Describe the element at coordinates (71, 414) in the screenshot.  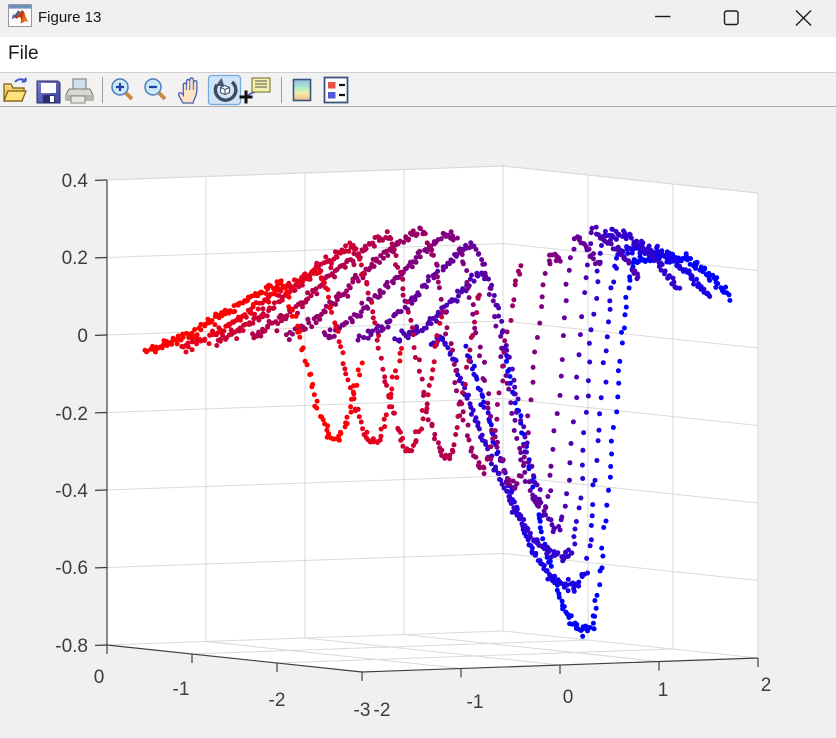
I see `svg-text: -0.2` at that location.